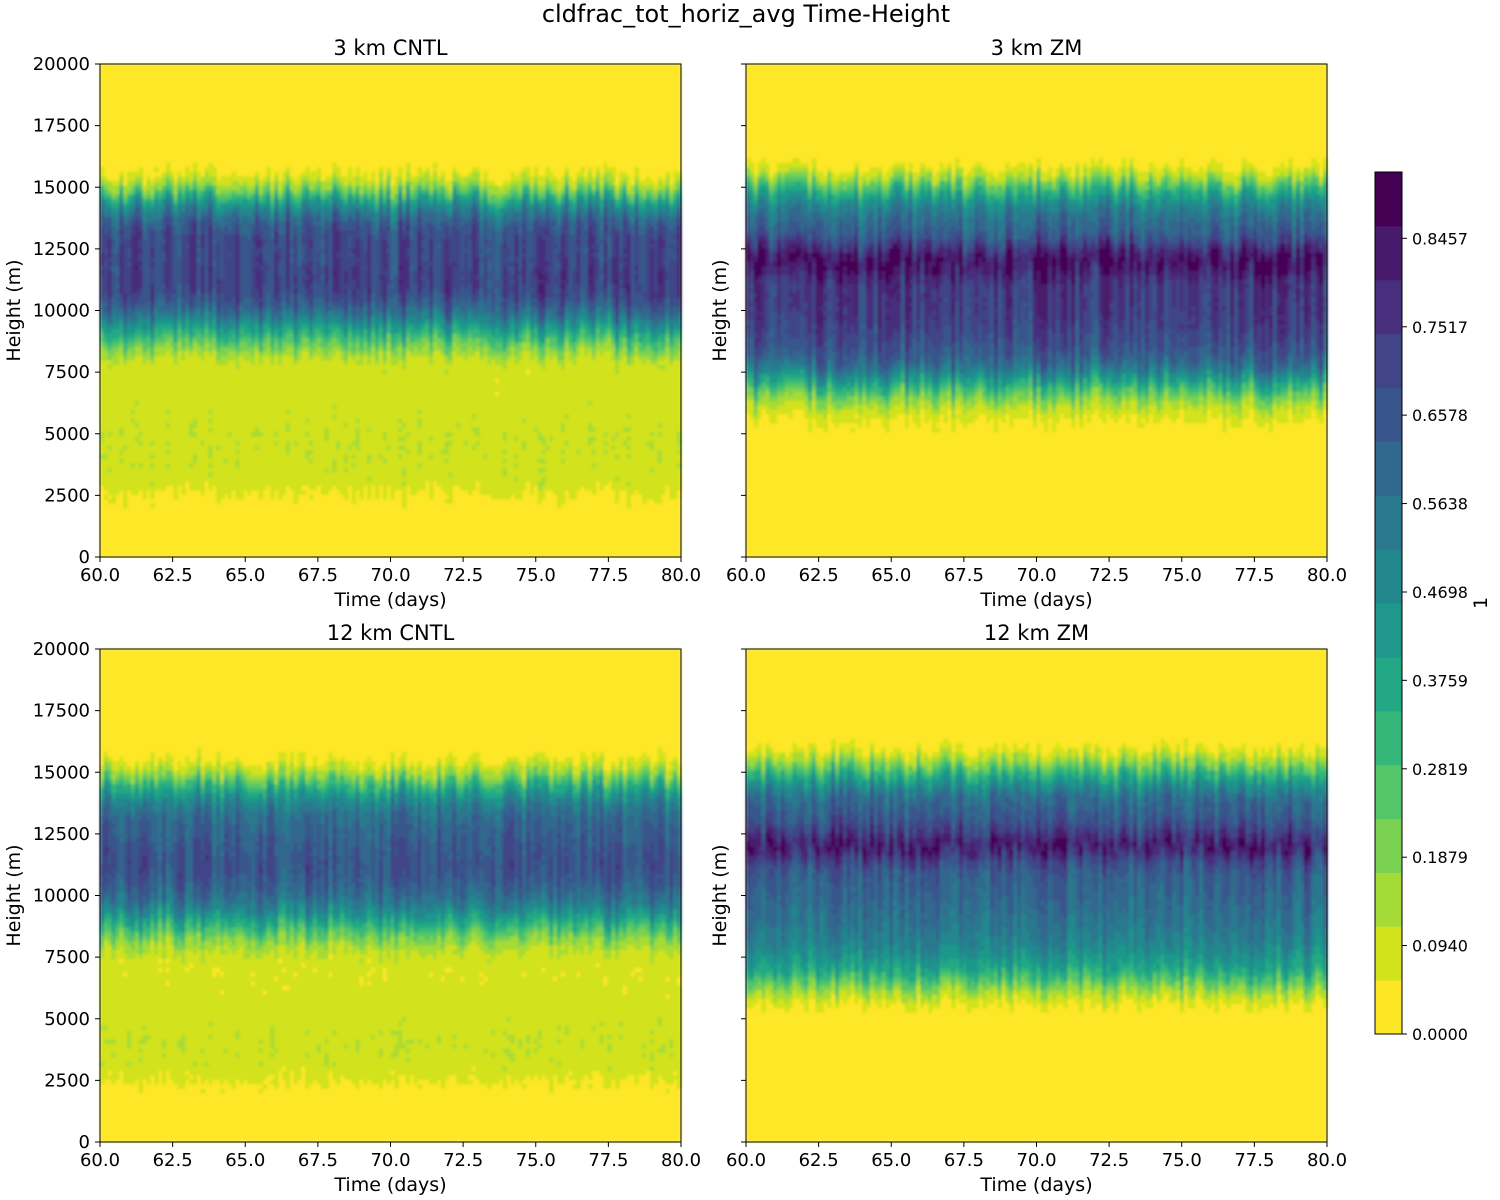 Image resolution: width=1500 pixels, height=1200 pixels. Describe the element at coordinates (1481, 603) in the screenshot. I see `colorbar-label: 1` at that location.